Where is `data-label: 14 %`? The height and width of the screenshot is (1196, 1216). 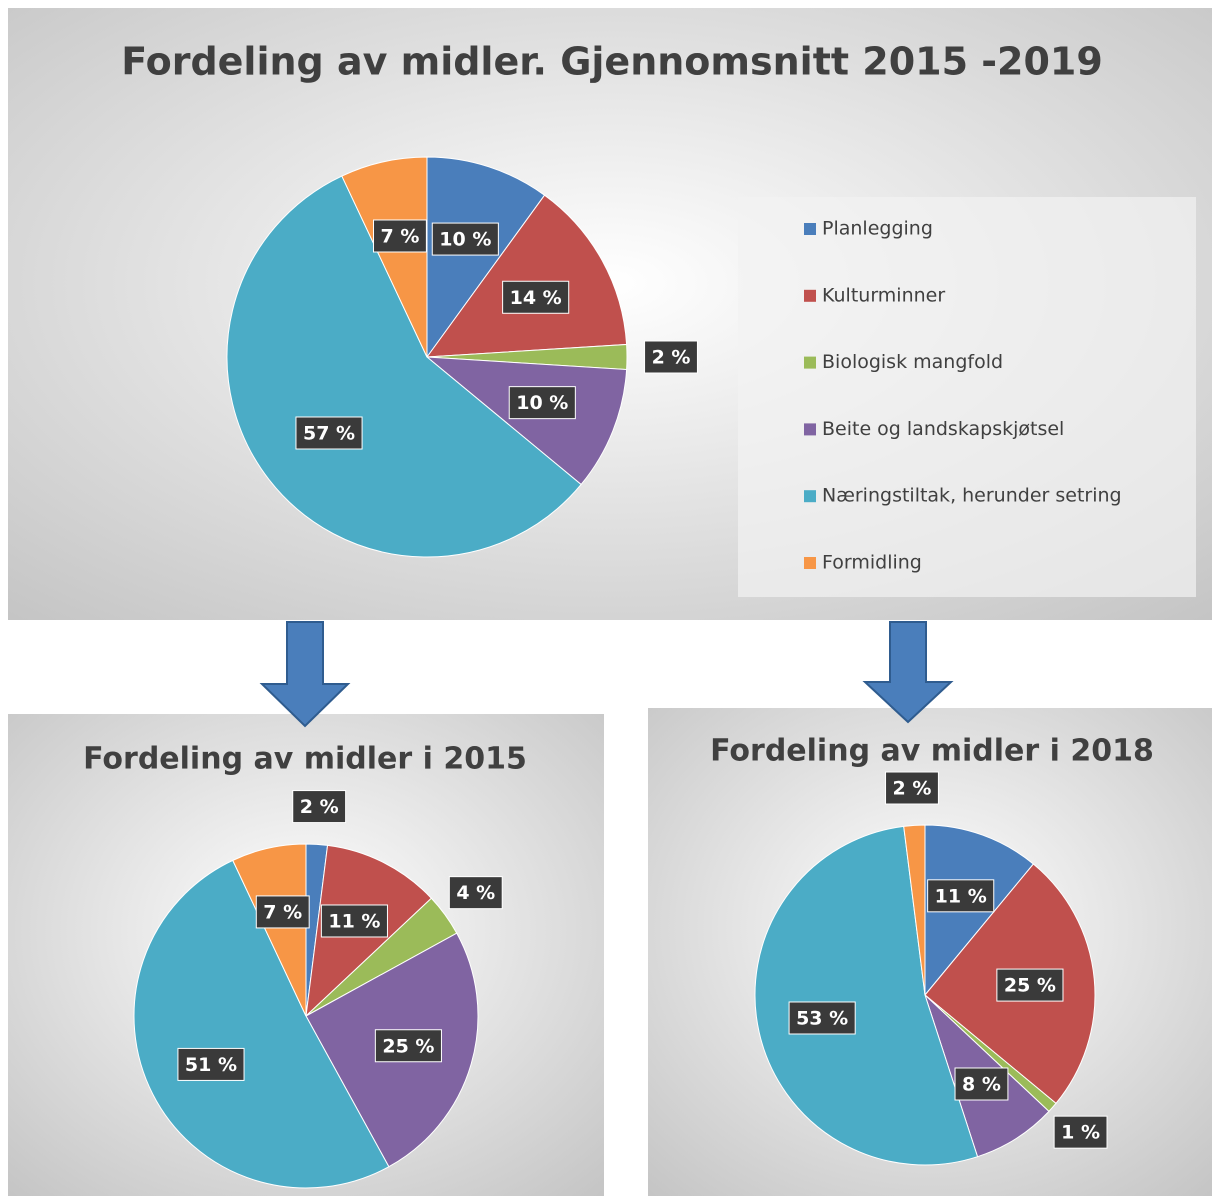
data-label: 14 % is located at coordinates (536, 298).